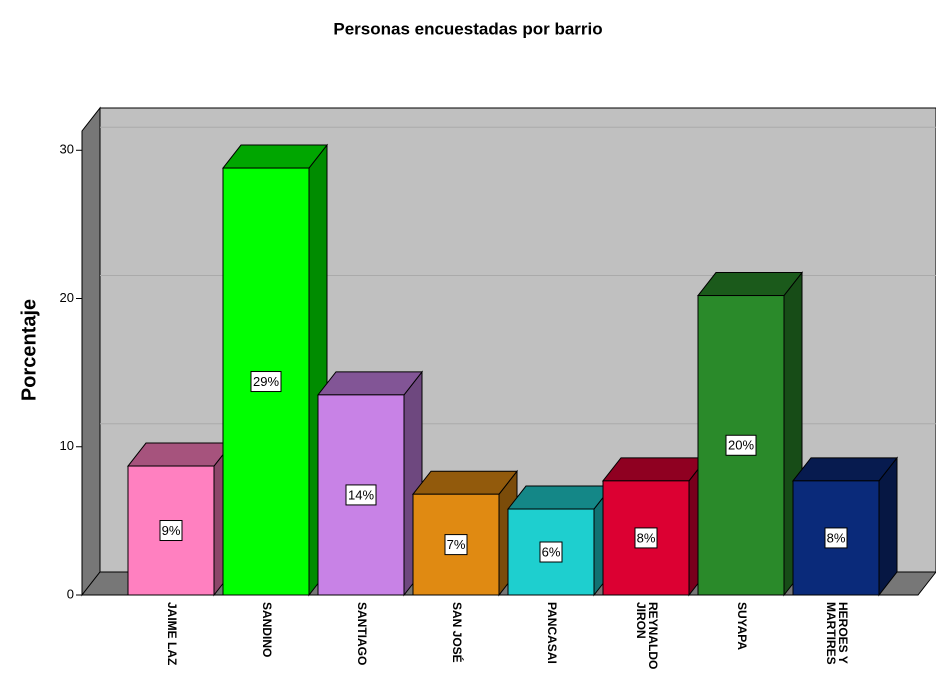 The image size is (936, 682). What do you see at coordinates (70, 593) in the screenshot?
I see `y-tick-label: 0` at bounding box center [70, 593].